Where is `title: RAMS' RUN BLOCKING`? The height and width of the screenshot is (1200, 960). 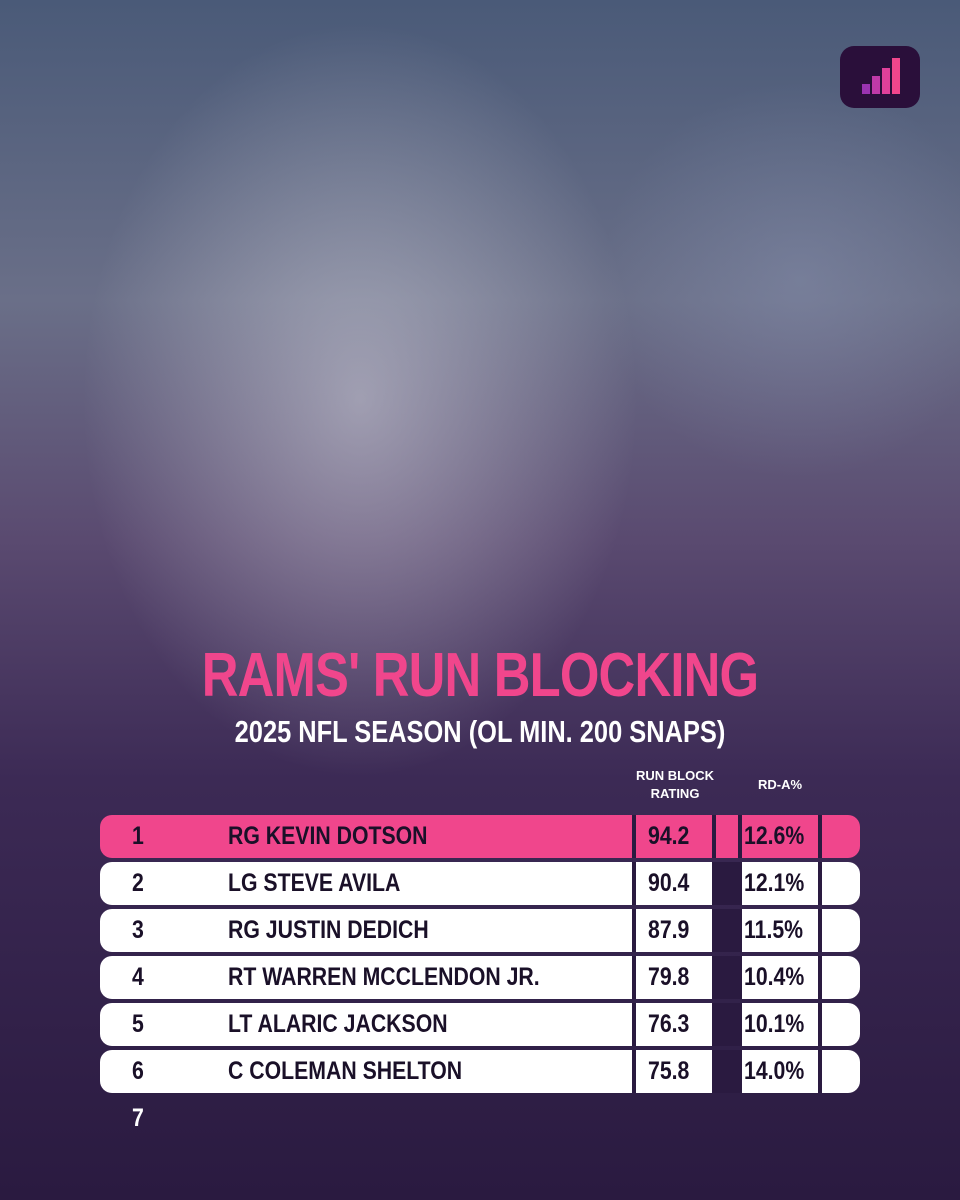 title: RAMS' RUN BLOCKING is located at coordinates (480, 675).